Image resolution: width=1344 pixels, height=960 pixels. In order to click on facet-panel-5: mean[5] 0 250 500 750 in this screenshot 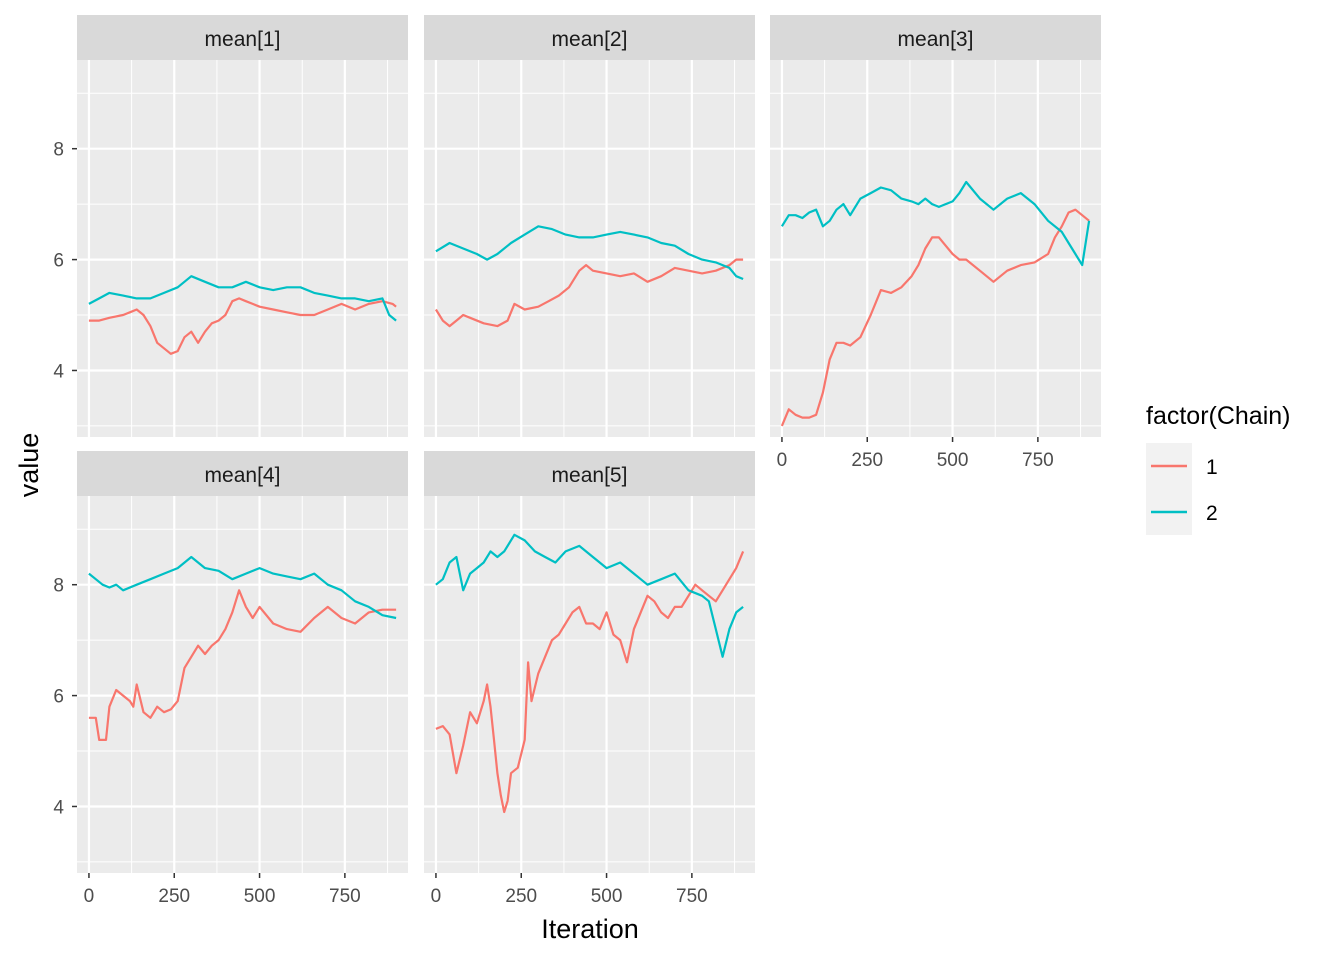, I will do `click(589, 679)`.